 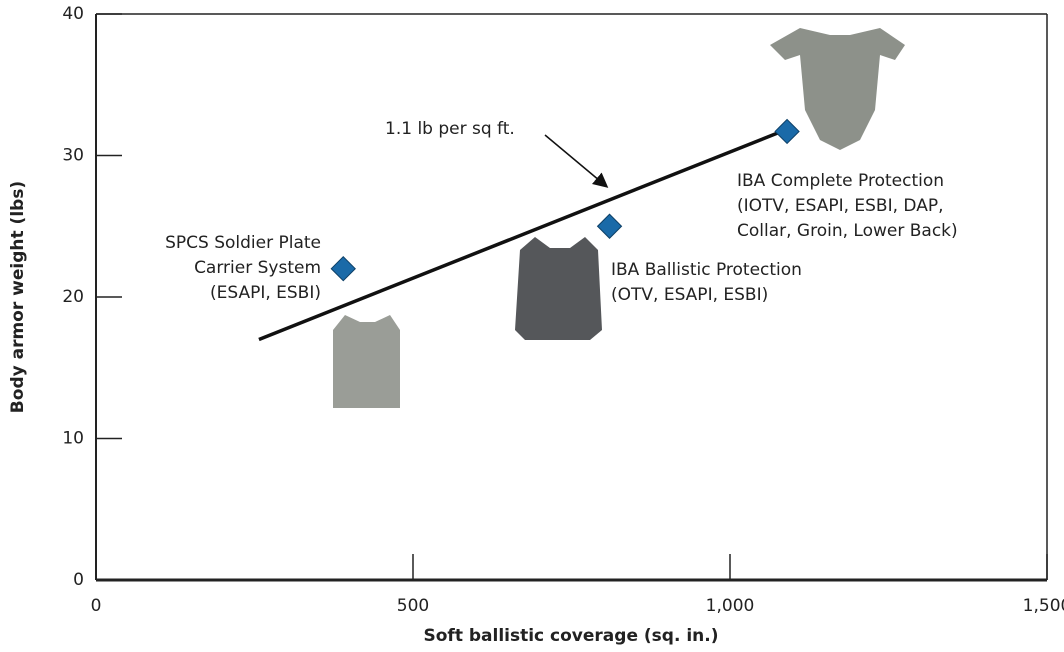 I want to click on x-axis-title: Soft ballistic coverage (sq. in.), so click(x=571, y=636).